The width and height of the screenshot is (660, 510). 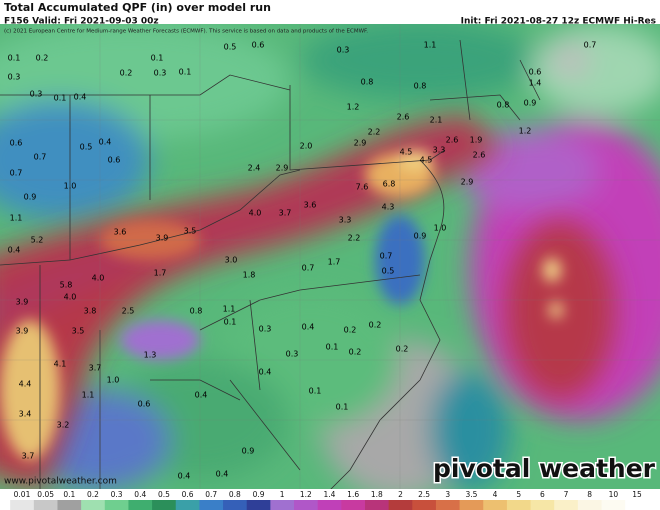 I want to click on value-label: 3.8, so click(x=90, y=311).